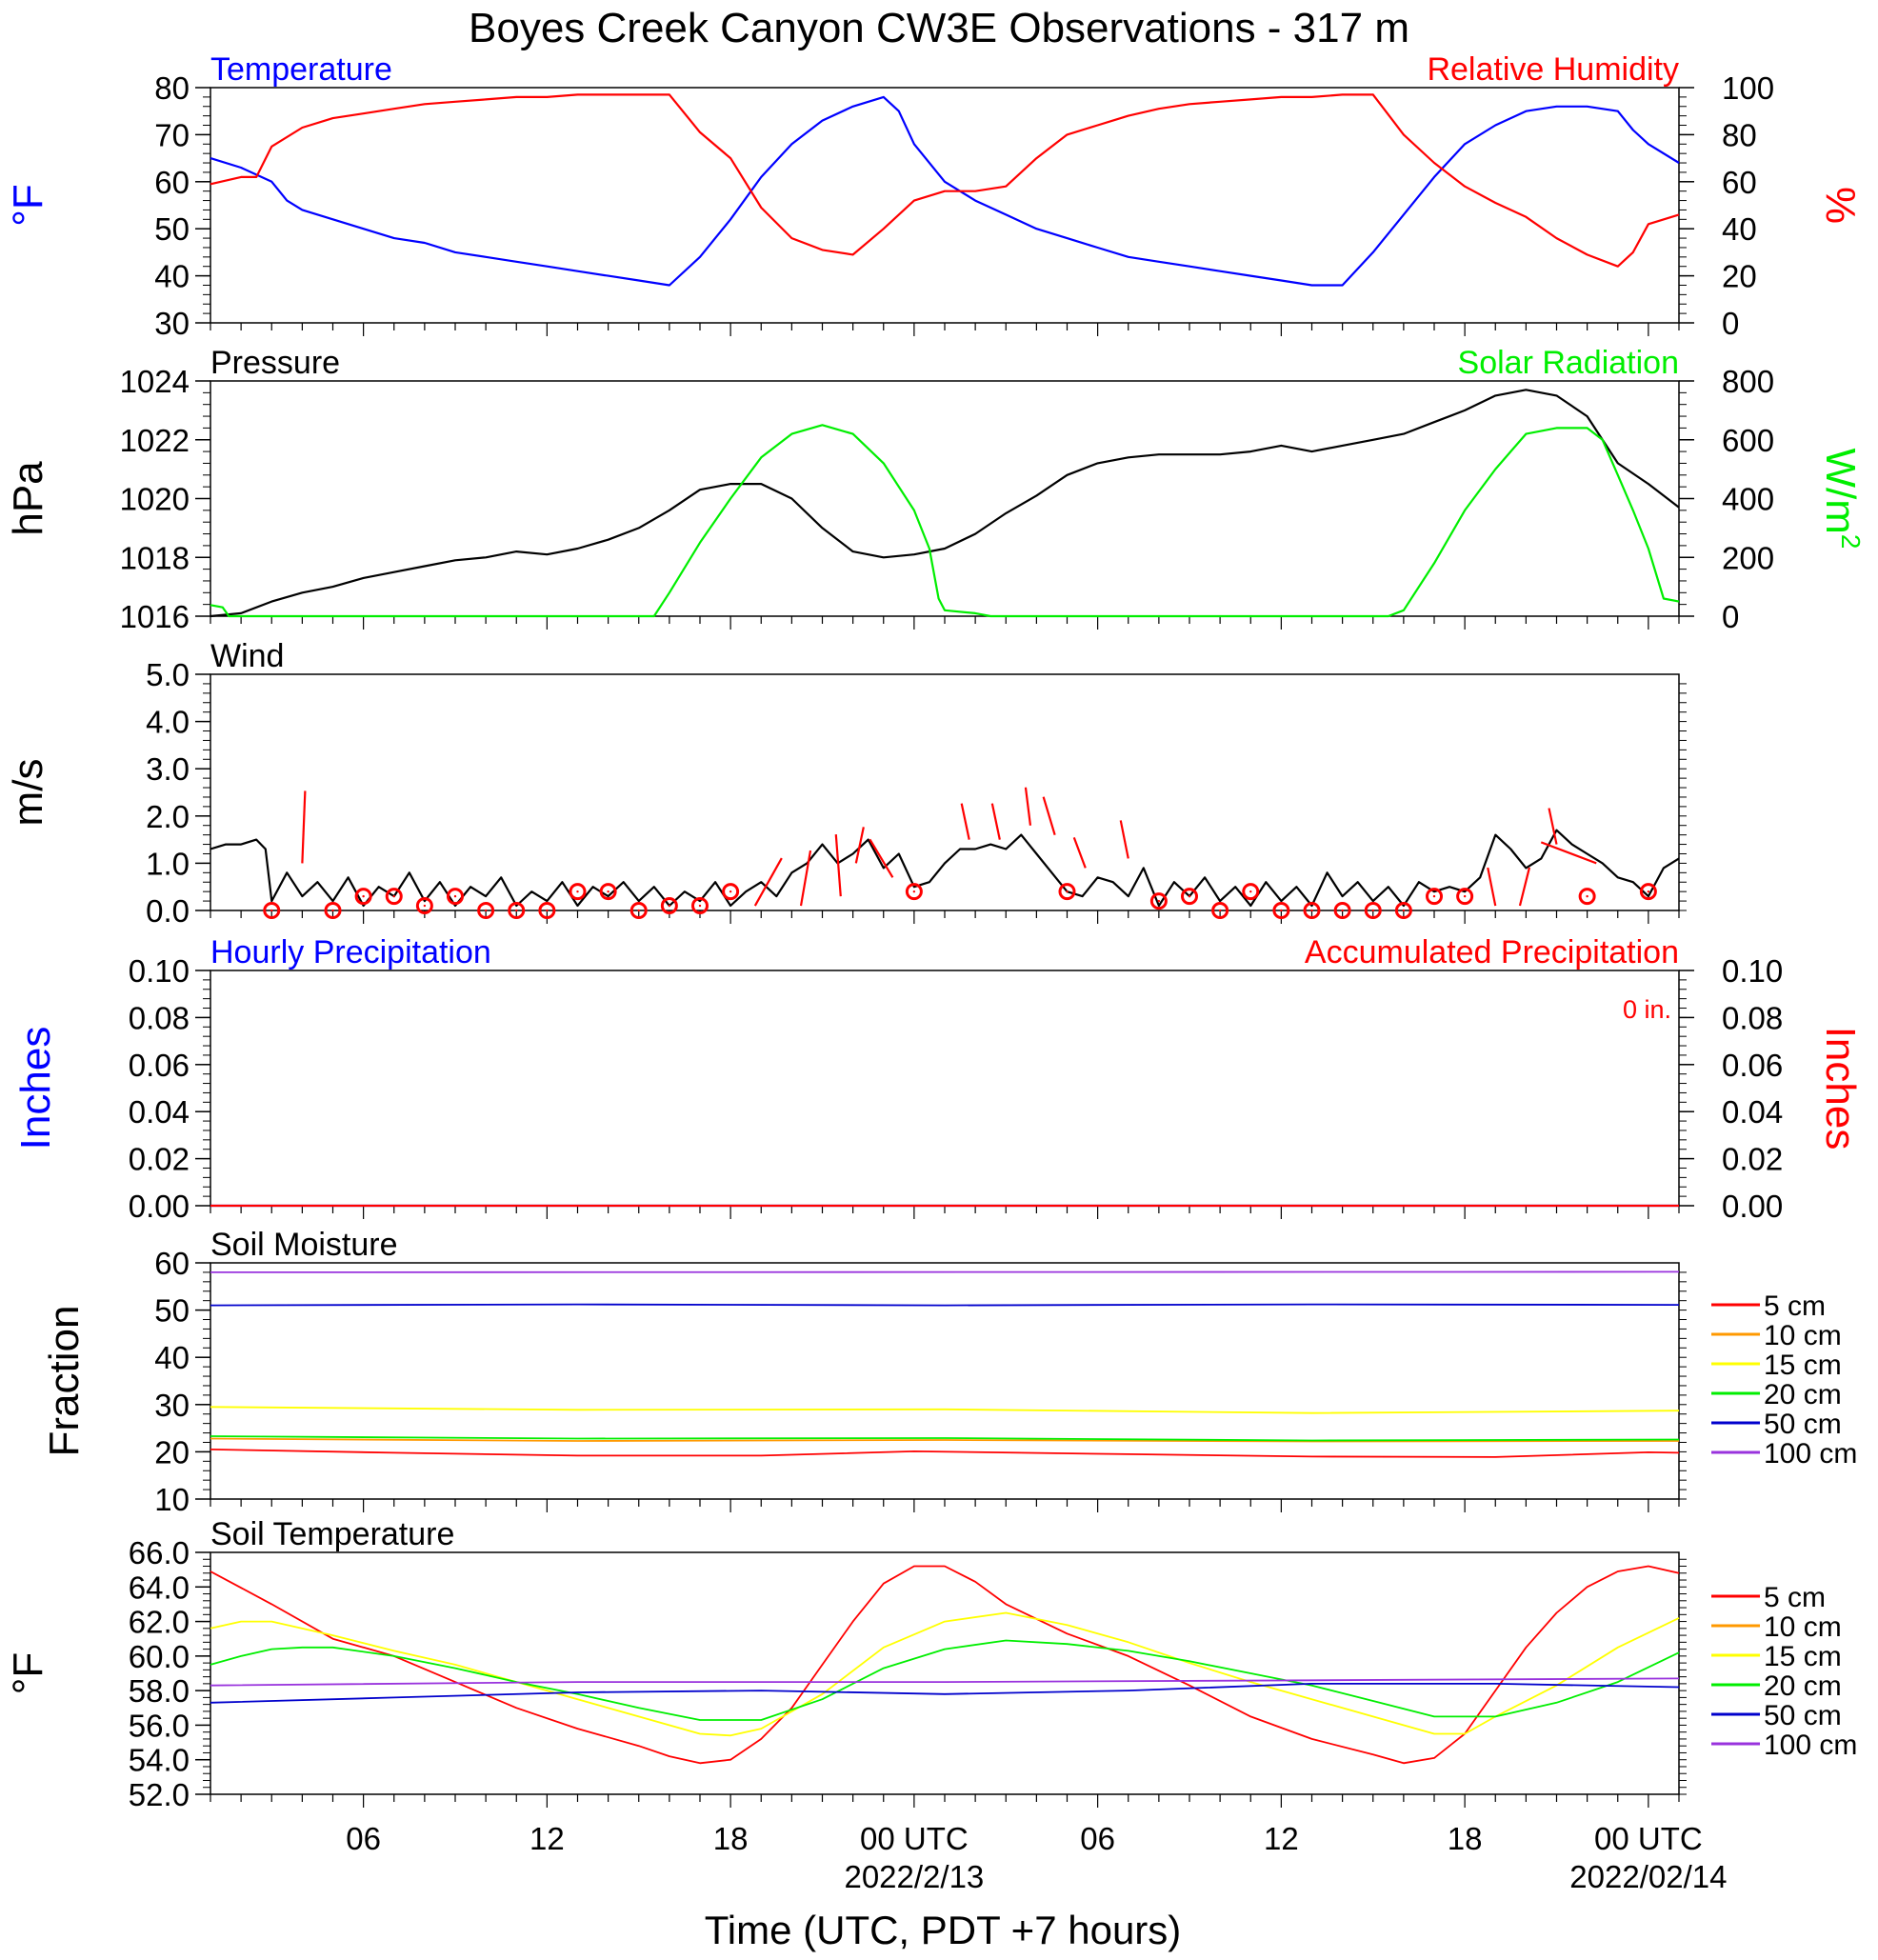 This screenshot has height=1960, width=1878. Describe the element at coordinates (28, 205) in the screenshot. I see `y-axis-label: °F` at that location.